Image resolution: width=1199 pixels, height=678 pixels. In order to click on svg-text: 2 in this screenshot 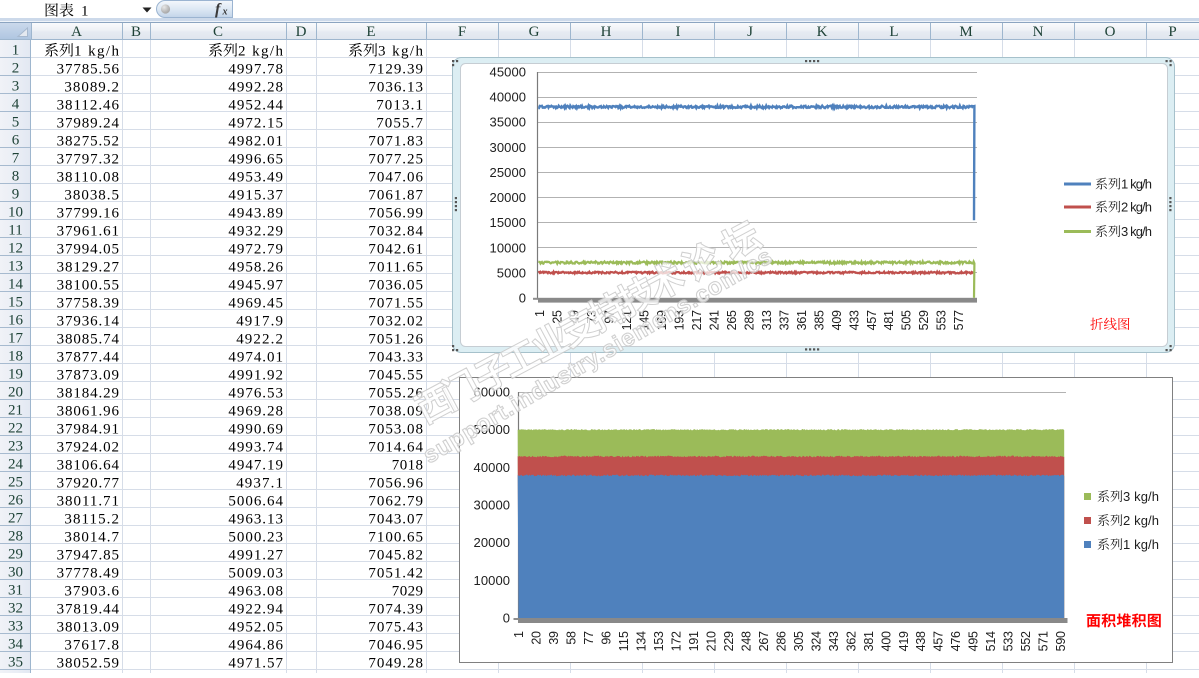, I will do `click(16, 69)`.